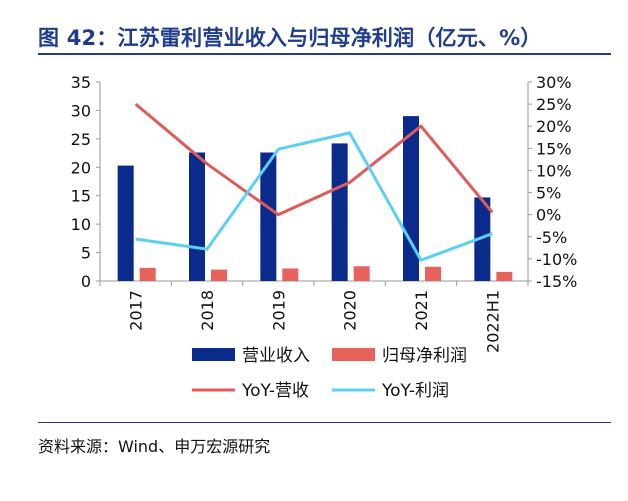 The image size is (628, 501). Describe the element at coordinates (275, 391) in the screenshot. I see `legend-label-yoy-revenue: YoY-营收` at that location.